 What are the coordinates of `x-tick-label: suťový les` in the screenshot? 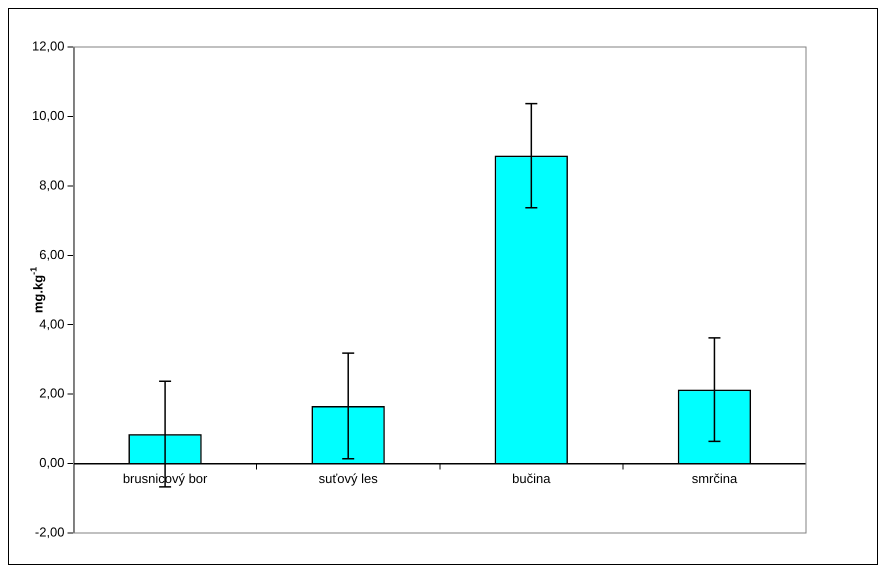 It's located at (348, 478).